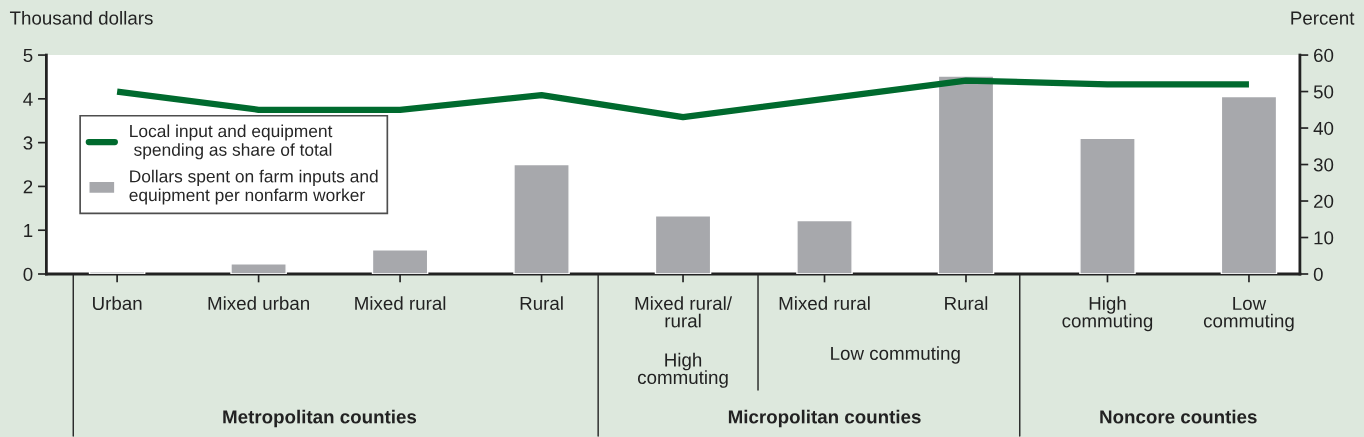  What do you see at coordinates (824, 418) in the screenshot?
I see `text: Micropolitan counties` at bounding box center [824, 418].